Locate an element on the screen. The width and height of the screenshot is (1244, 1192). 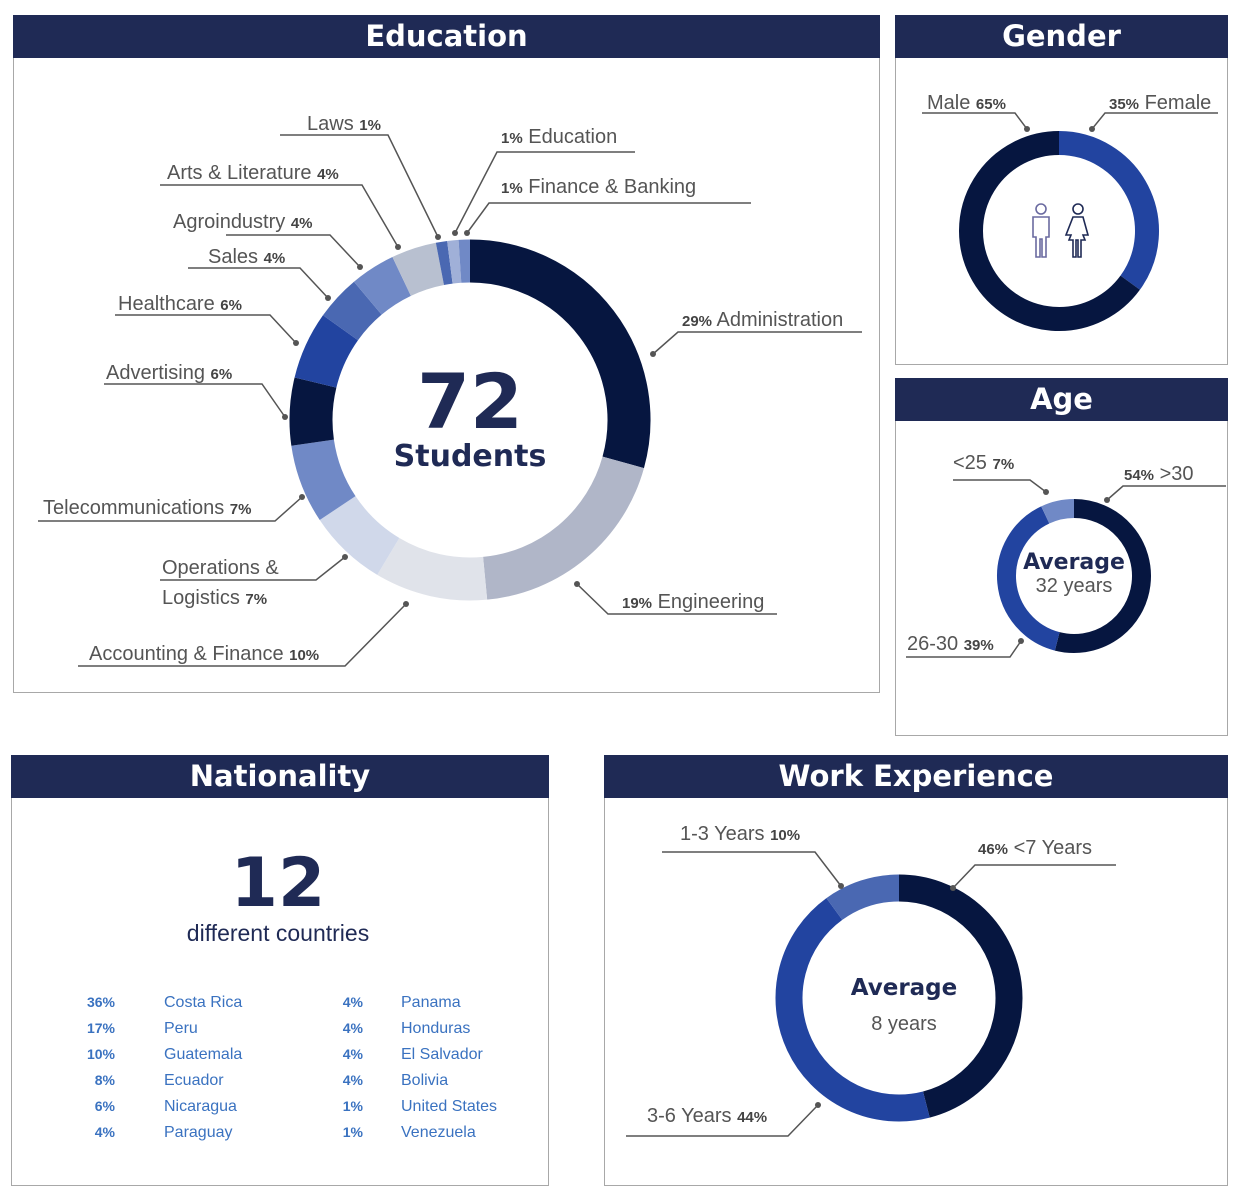
average-age: 32 years is located at coordinates (1074, 586).